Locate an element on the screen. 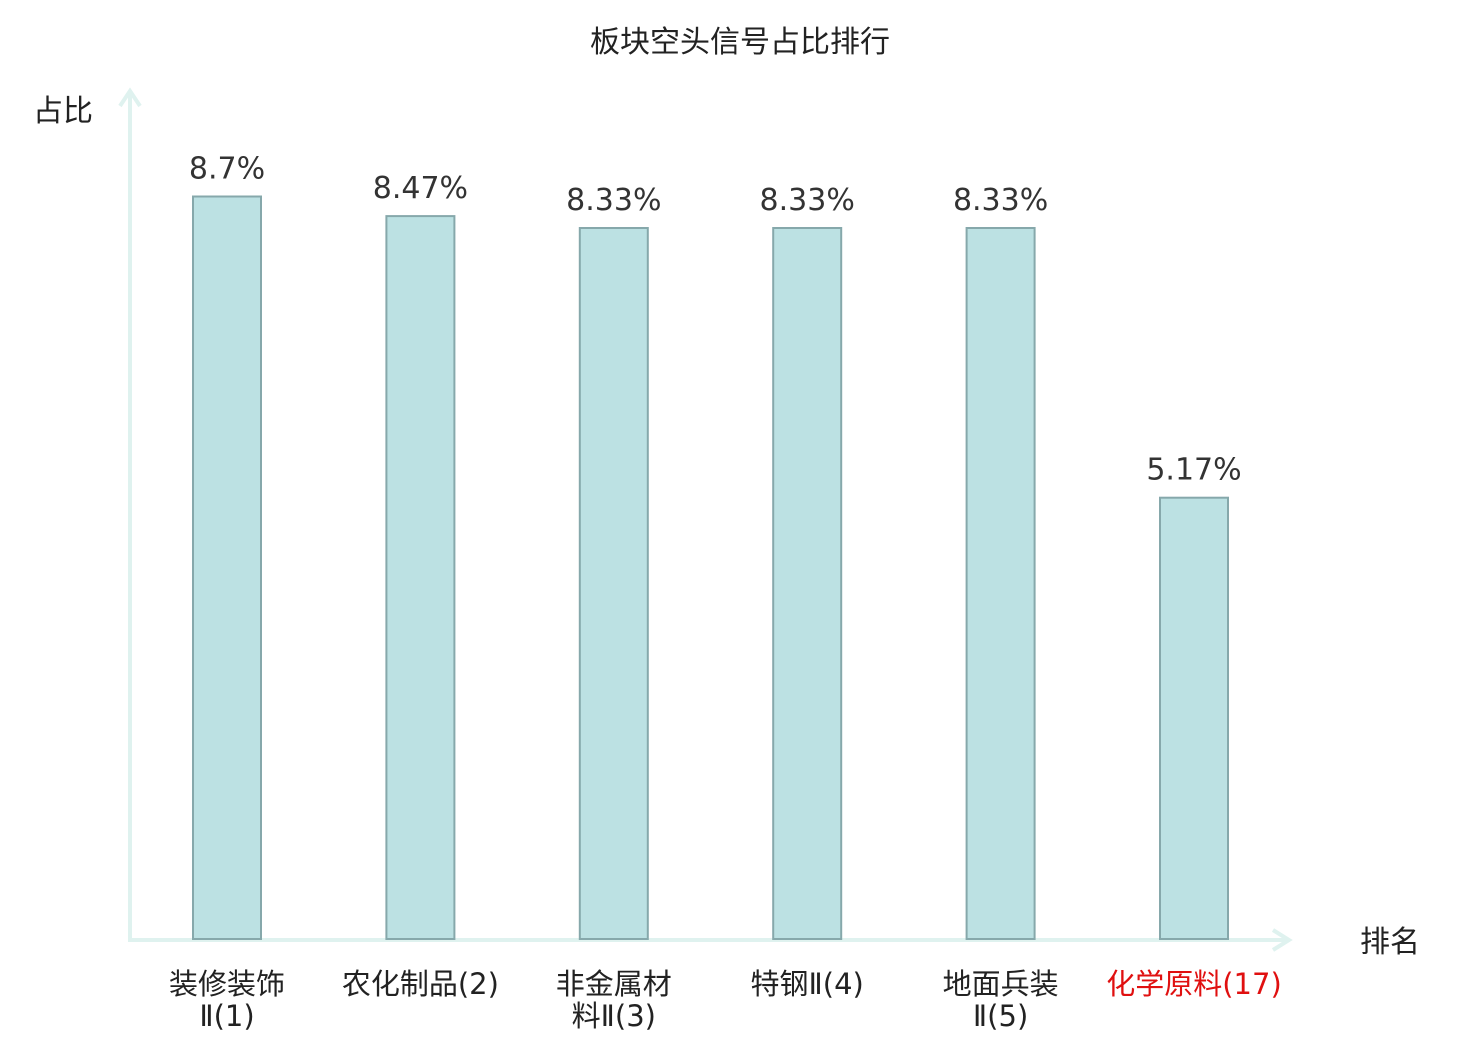  x-axis-label: 排名 is located at coordinates (1390, 942).